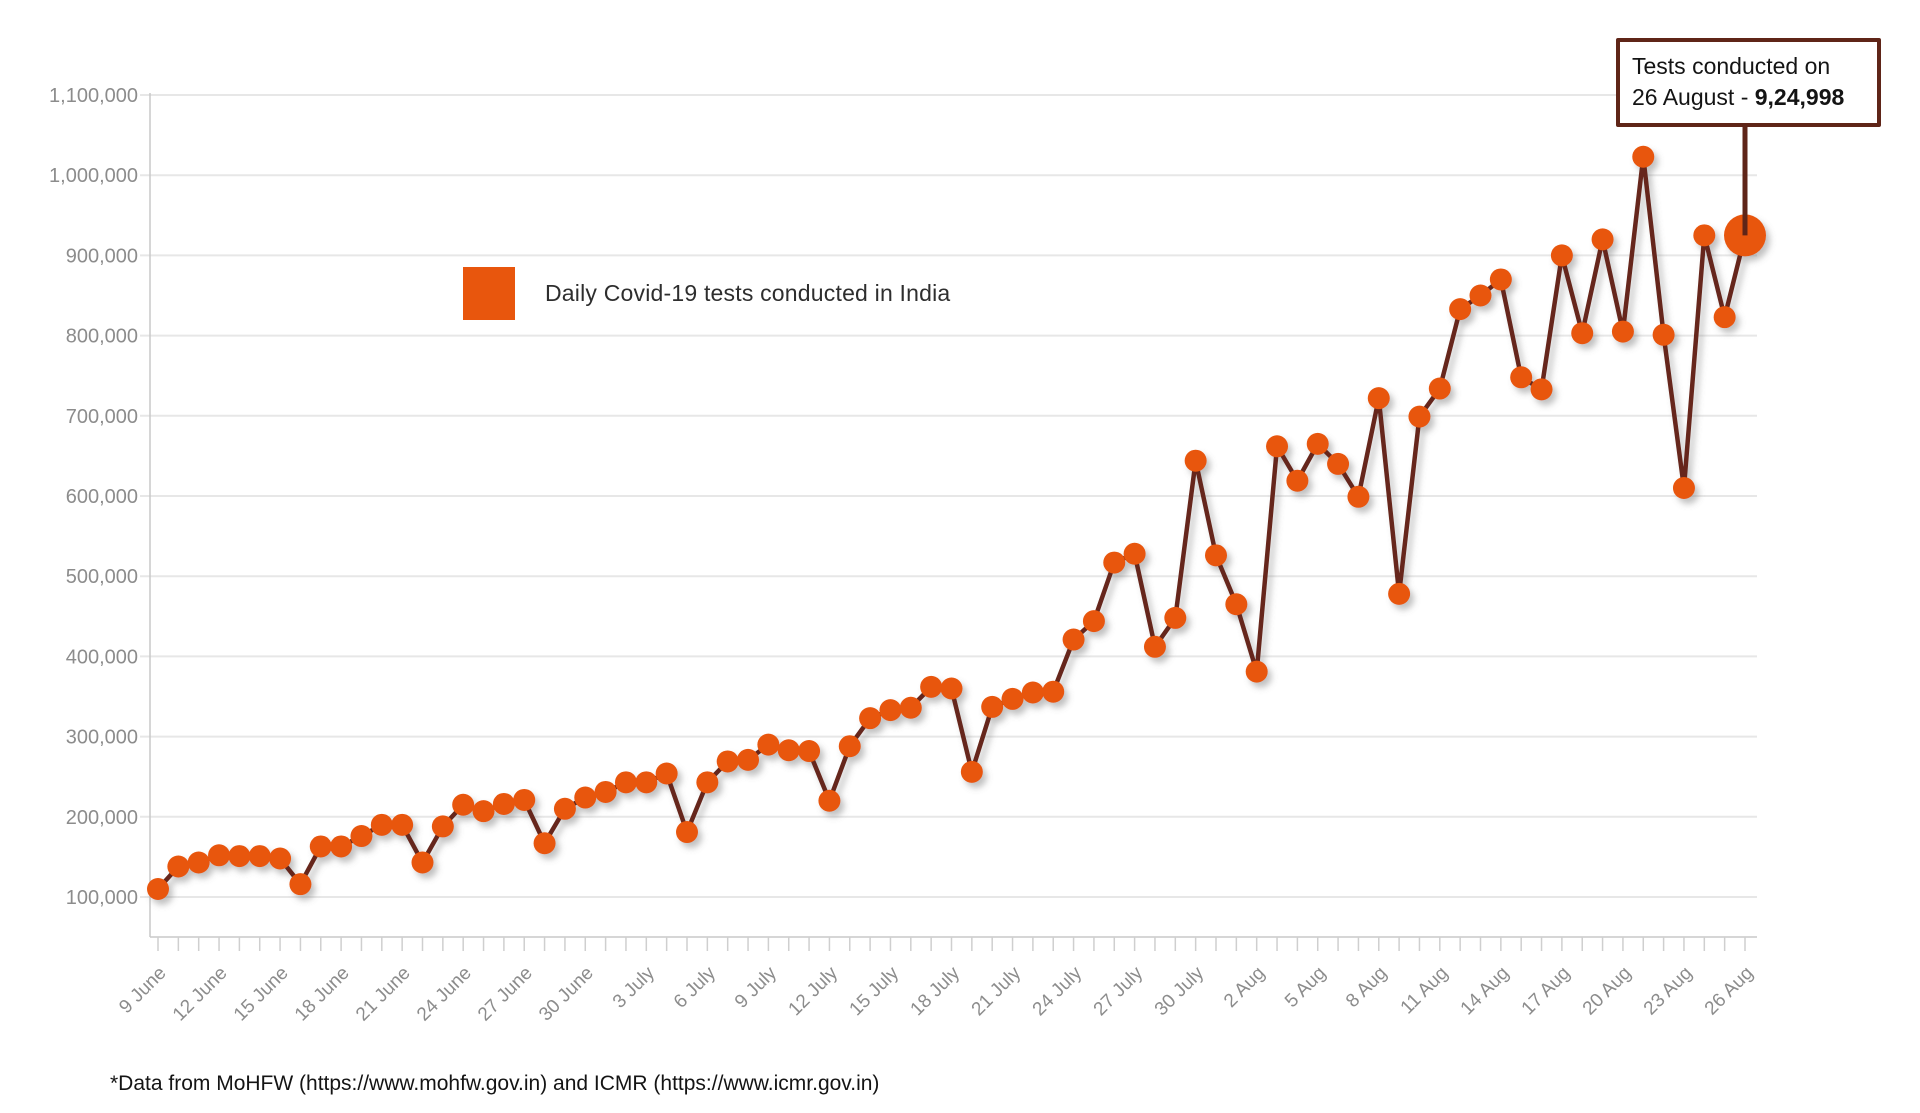 The width and height of the screenshot is (1920, 1113). Describe the element at coordinates (1366, 987) in the screenshot. I see `x-axis-tick-label: 8 Aug` at that location.